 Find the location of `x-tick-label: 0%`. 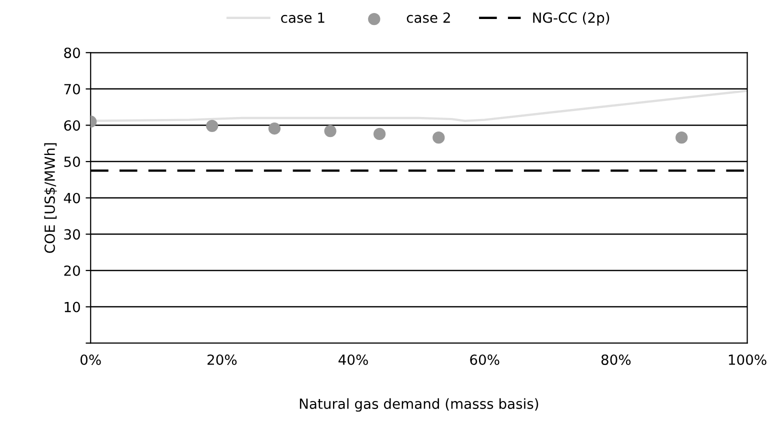

x-tick-label: 0% is located at coordinates (90, 359).